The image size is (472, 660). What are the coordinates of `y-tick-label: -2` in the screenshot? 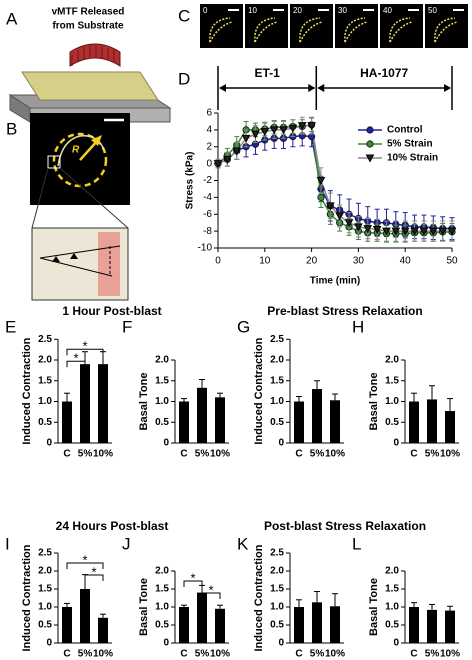 It's located at (207, 180).